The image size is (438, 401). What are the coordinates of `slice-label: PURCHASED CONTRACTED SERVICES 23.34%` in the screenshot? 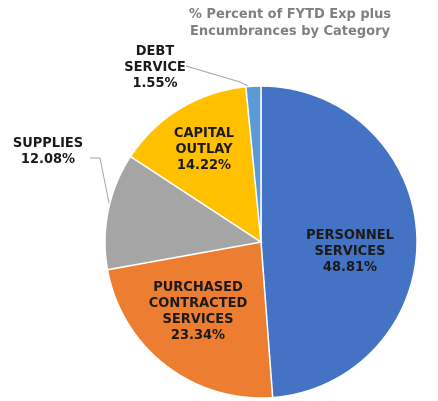 It's located at (198, 312).